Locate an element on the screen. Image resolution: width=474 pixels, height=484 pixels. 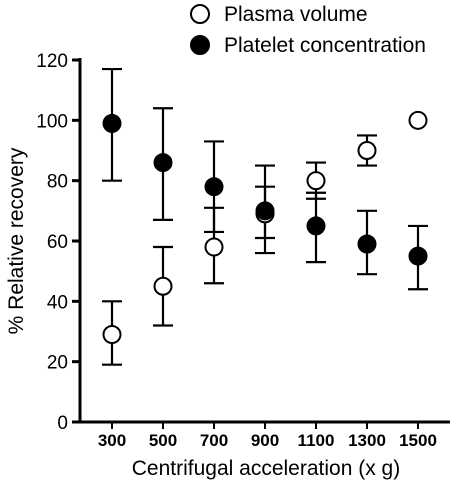
x-tick-label: 900 is located at coordinates (265, 440).